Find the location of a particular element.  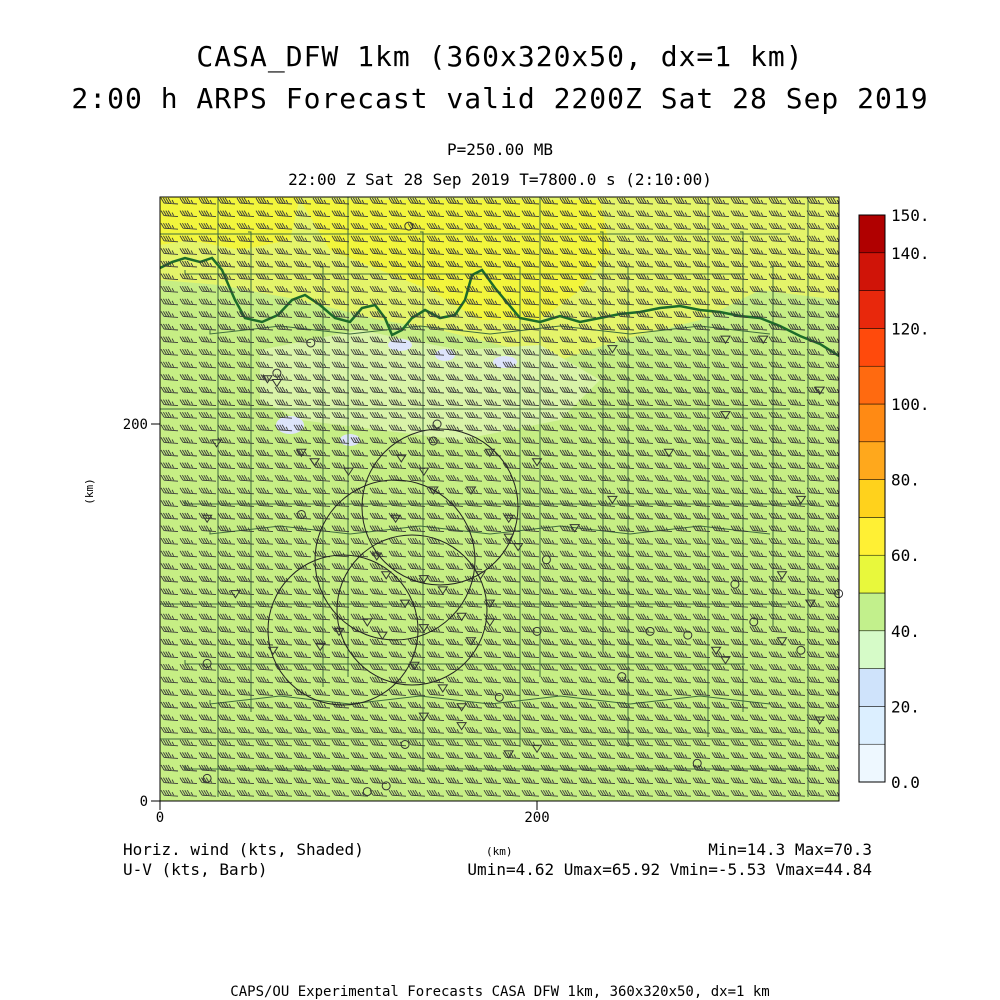

colorbar-swatch is located at coordinates (872, 574).